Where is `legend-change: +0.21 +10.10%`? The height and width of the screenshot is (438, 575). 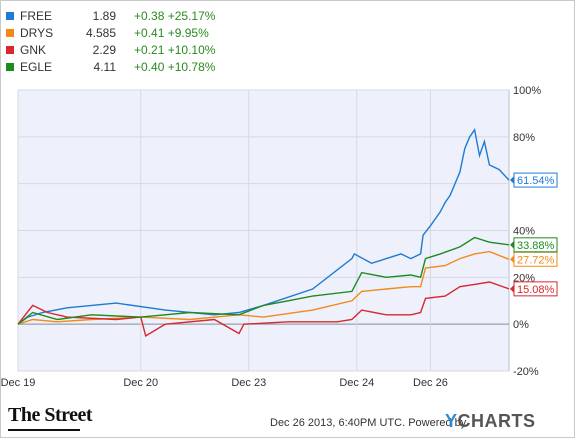 legend-change: +0.21 +10.10% is located at coordinates (174, 50).